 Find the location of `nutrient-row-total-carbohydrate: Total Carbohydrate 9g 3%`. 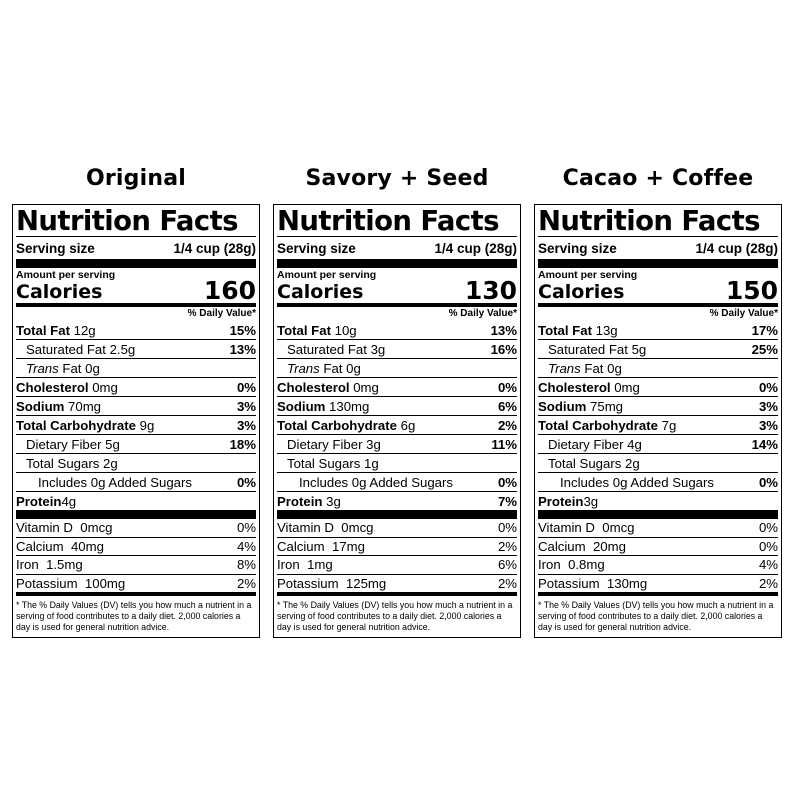

nutrient-row-total-carbohydrate: Total Carbohydrate 9g 3% is located at coordinates (136, 424).